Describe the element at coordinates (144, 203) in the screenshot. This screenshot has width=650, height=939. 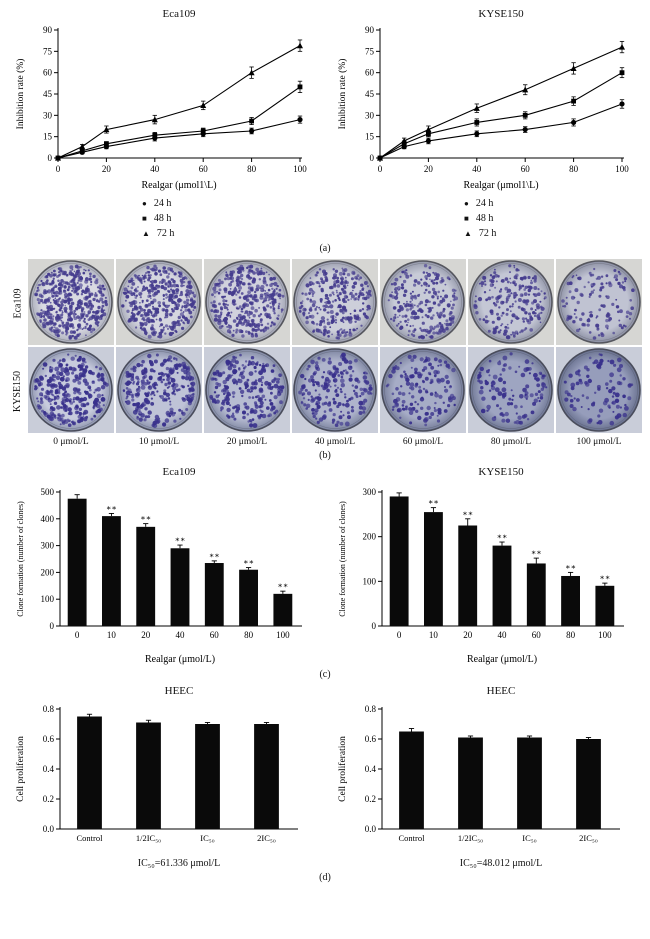
I see `circle-marker-icon: ●` at that location.